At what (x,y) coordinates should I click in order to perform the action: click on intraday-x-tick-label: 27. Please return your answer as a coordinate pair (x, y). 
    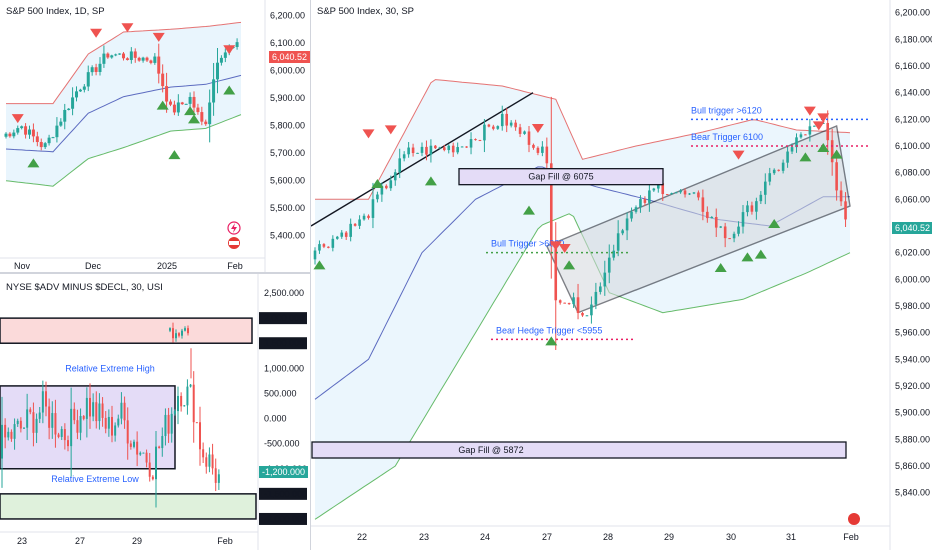
    Looking at the image, I should click on (547, 537).